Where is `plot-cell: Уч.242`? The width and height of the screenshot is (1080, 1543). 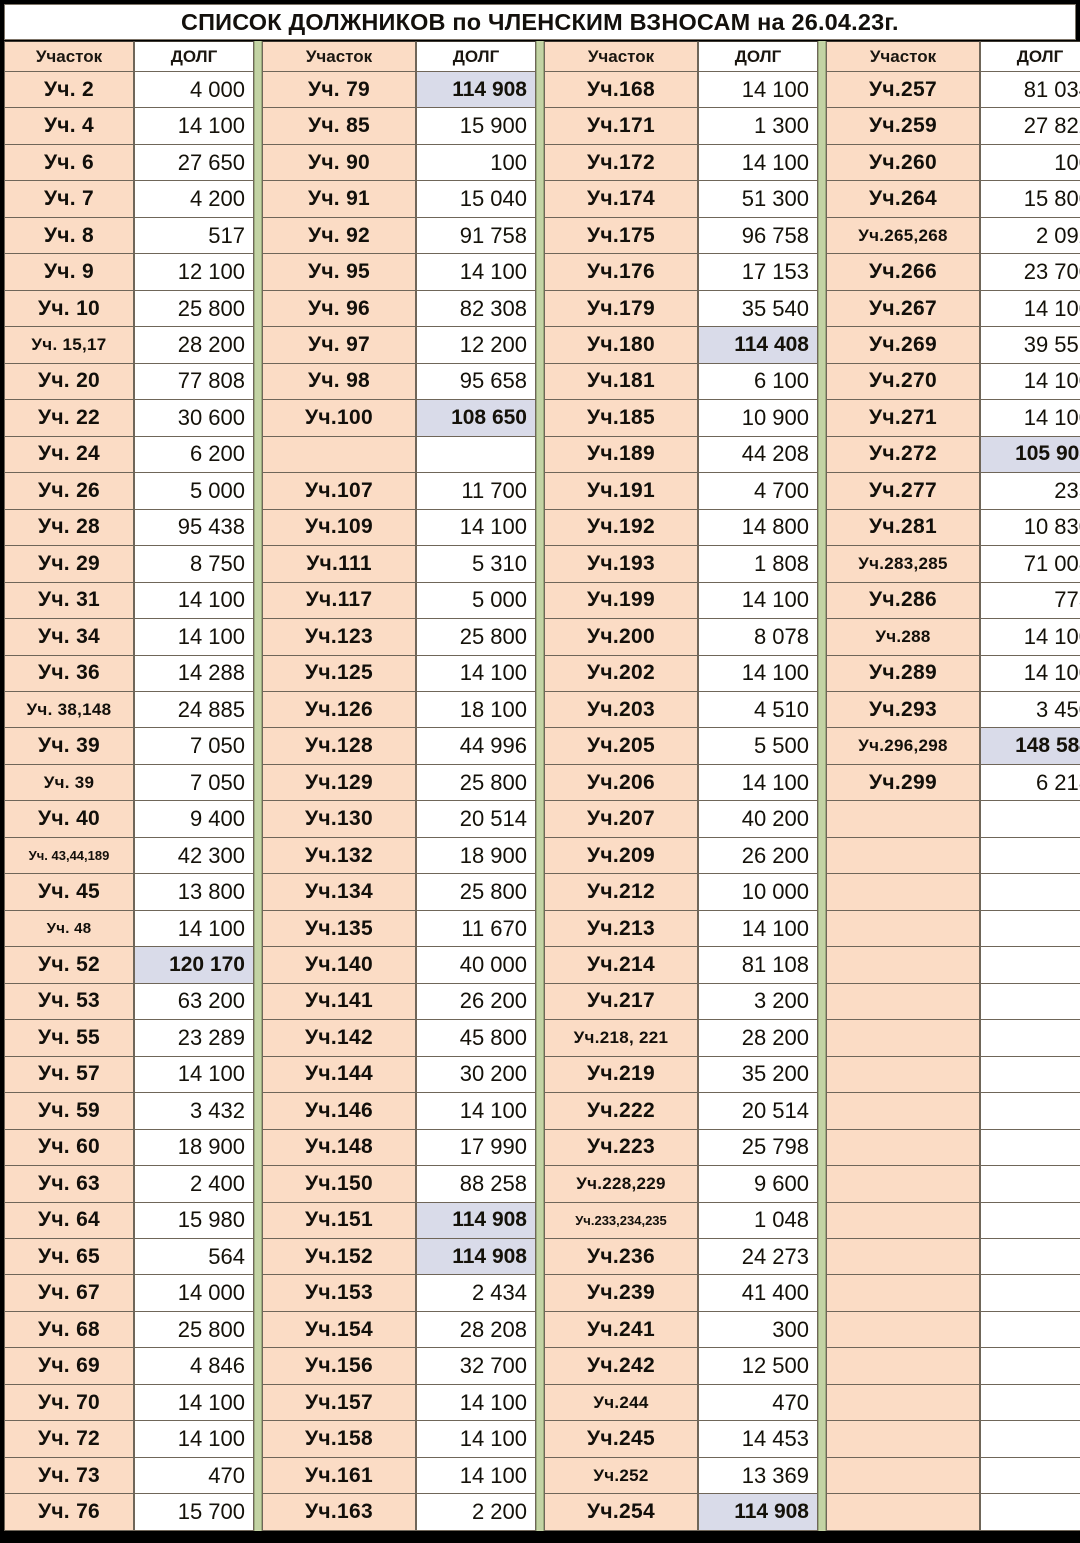 plot-cell: Уч.242 is located at coordinates (621, 1366).